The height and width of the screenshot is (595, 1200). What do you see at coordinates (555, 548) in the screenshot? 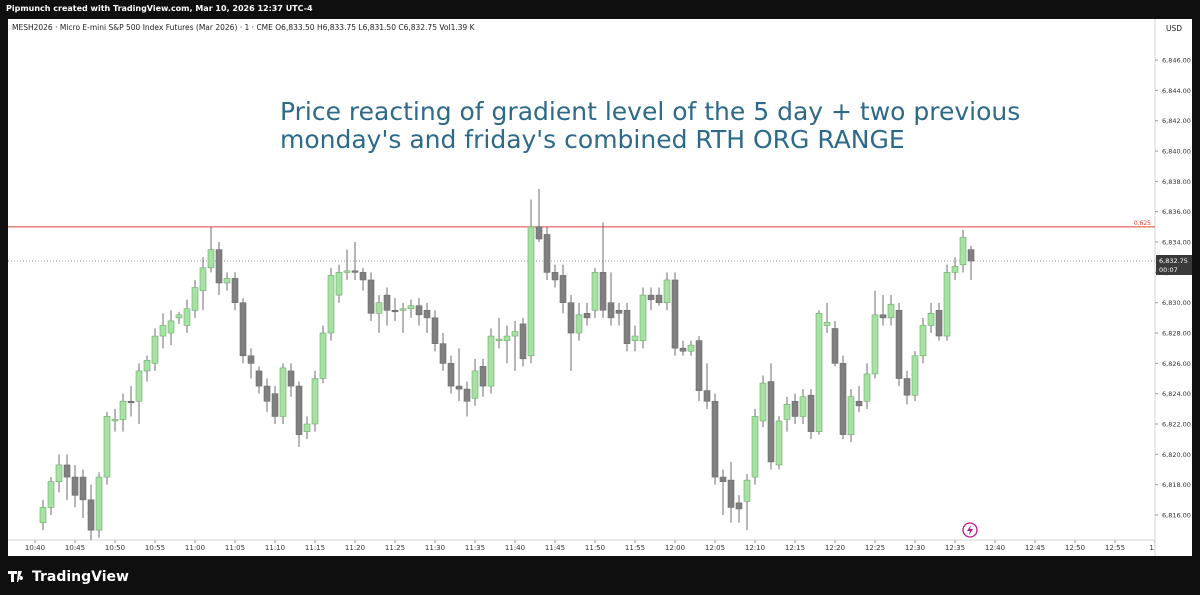
I see `x-tick-label: 11:45` at bounding box center [555, 548].